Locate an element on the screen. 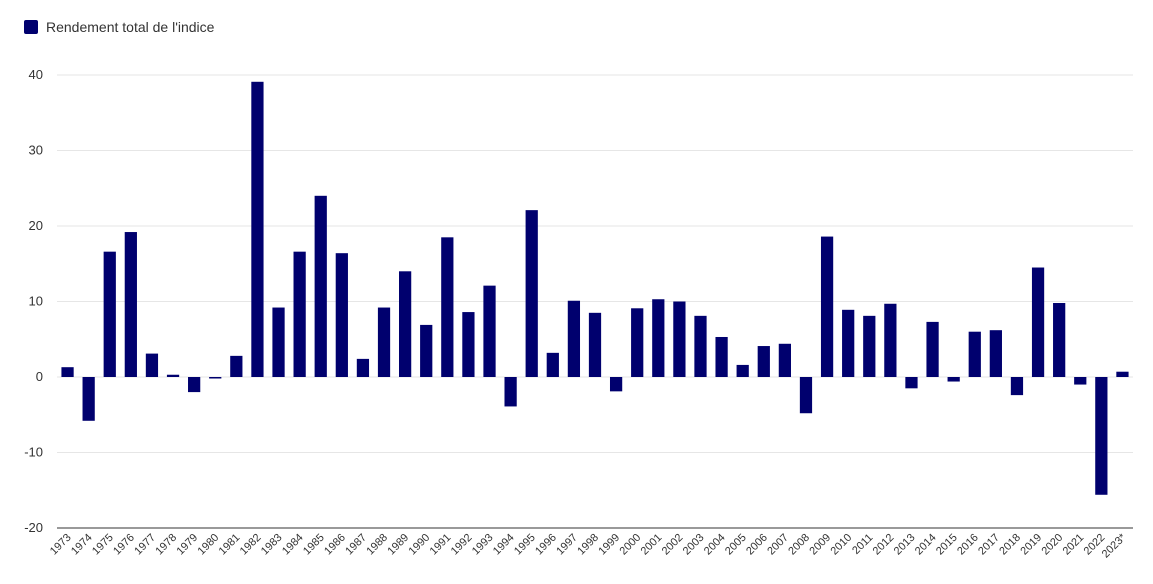  bar-1988 is located at coordinates (384, 342).